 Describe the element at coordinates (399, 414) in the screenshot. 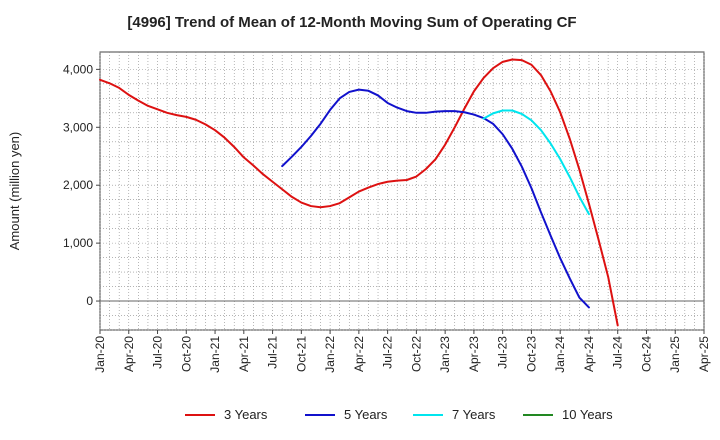

I see `legend: 3 Years 5 Years 7 Years 10 Years` at that location.